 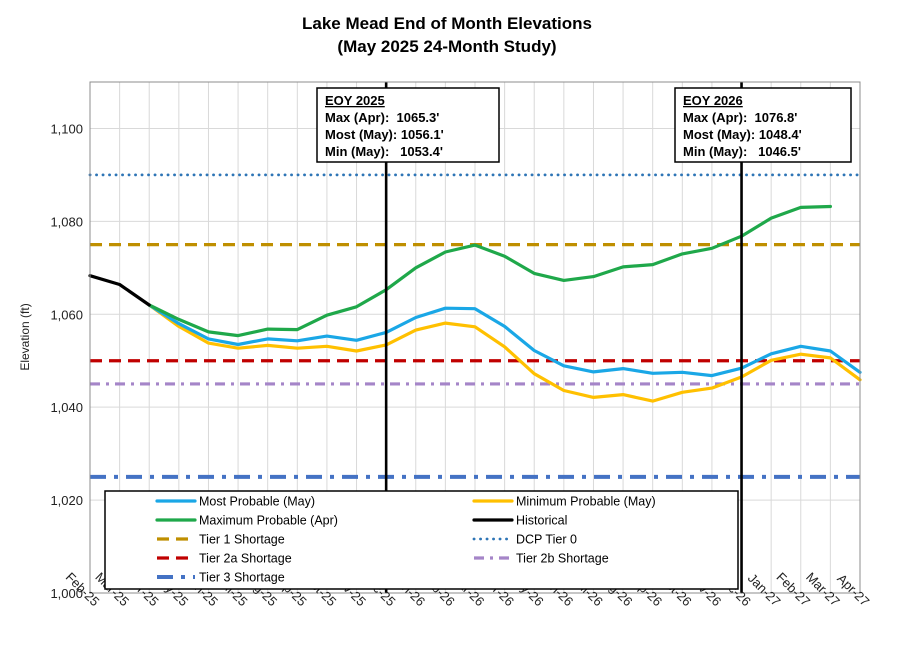 What do you see at coordinates (446, 46) in the screenshot?
I see `chart-subtitle: (May 2025 24-Month Study)` at bounding box center [446, 46].